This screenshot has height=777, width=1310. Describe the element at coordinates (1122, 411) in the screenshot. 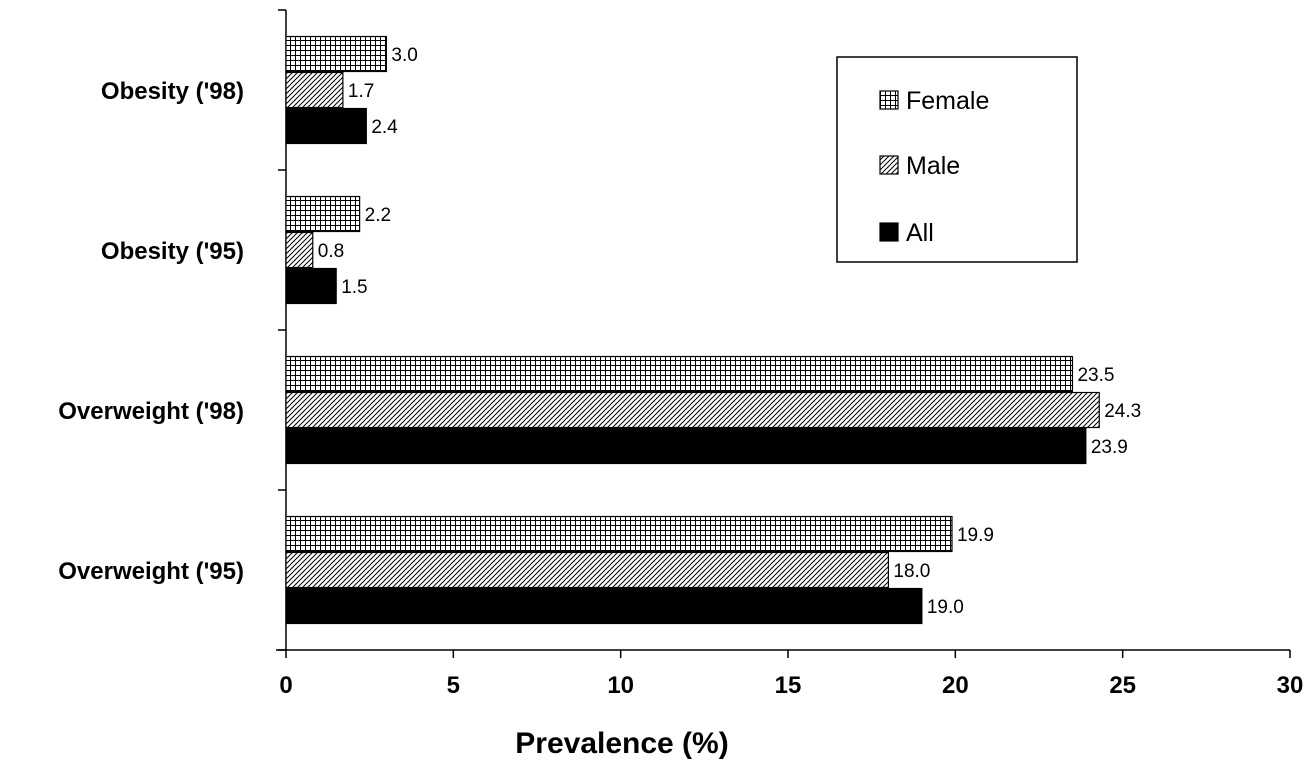

I see `data-label-male-overweight-98: 24.3` at that location.